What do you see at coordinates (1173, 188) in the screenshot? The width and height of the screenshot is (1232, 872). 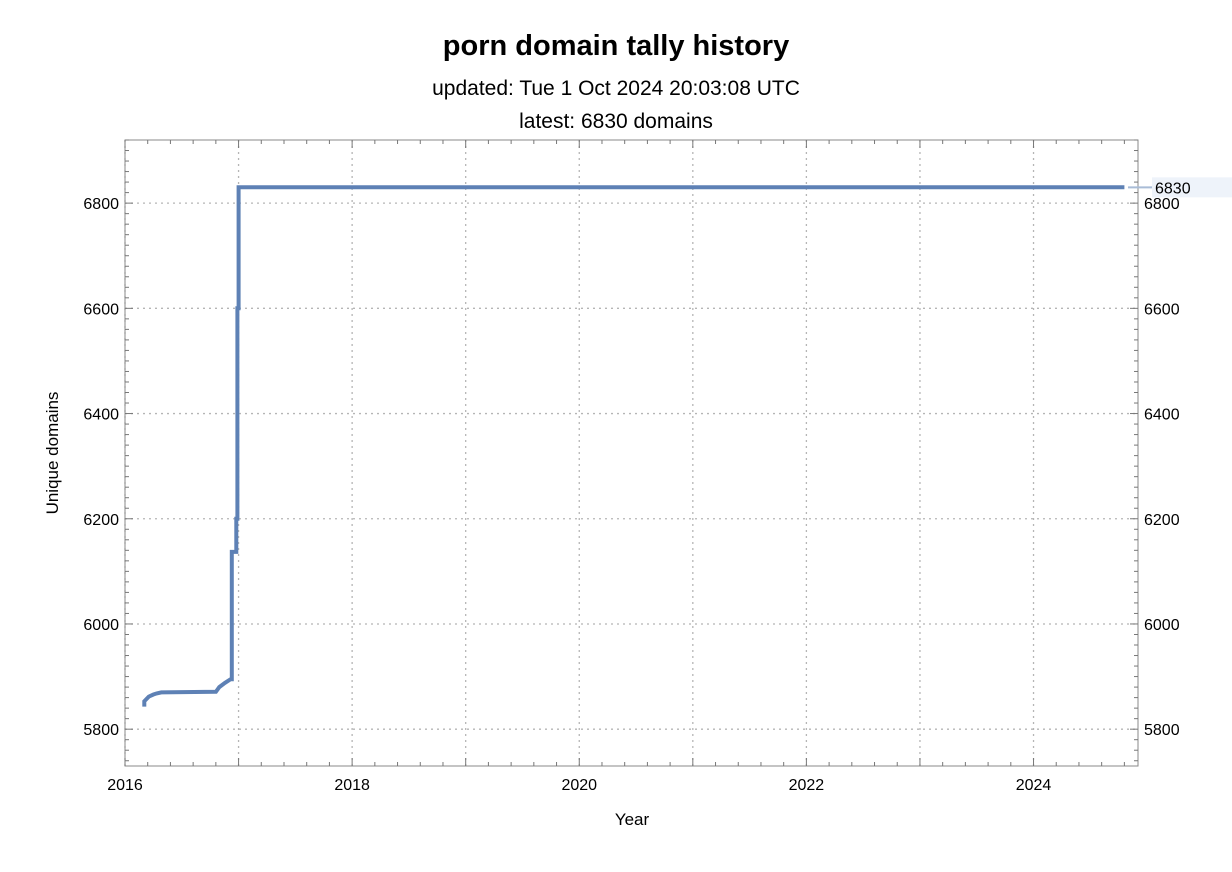 I see `end-value-label: 6830` at bounding box center [1173, 188].